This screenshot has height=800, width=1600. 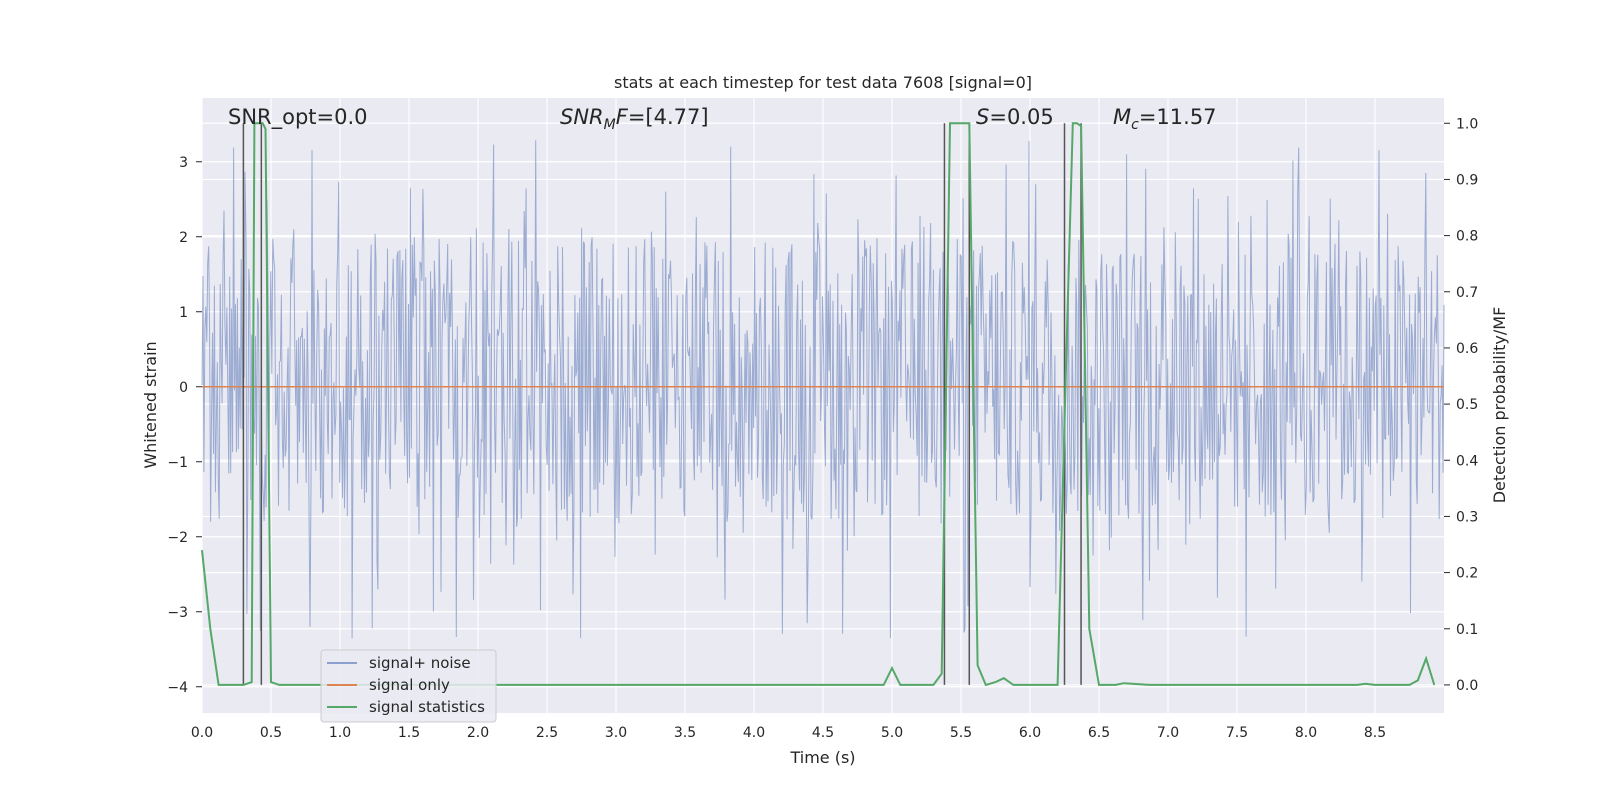 I want to click on y-tick-right-label-7: 0.3, so click(x=1467, y=517).